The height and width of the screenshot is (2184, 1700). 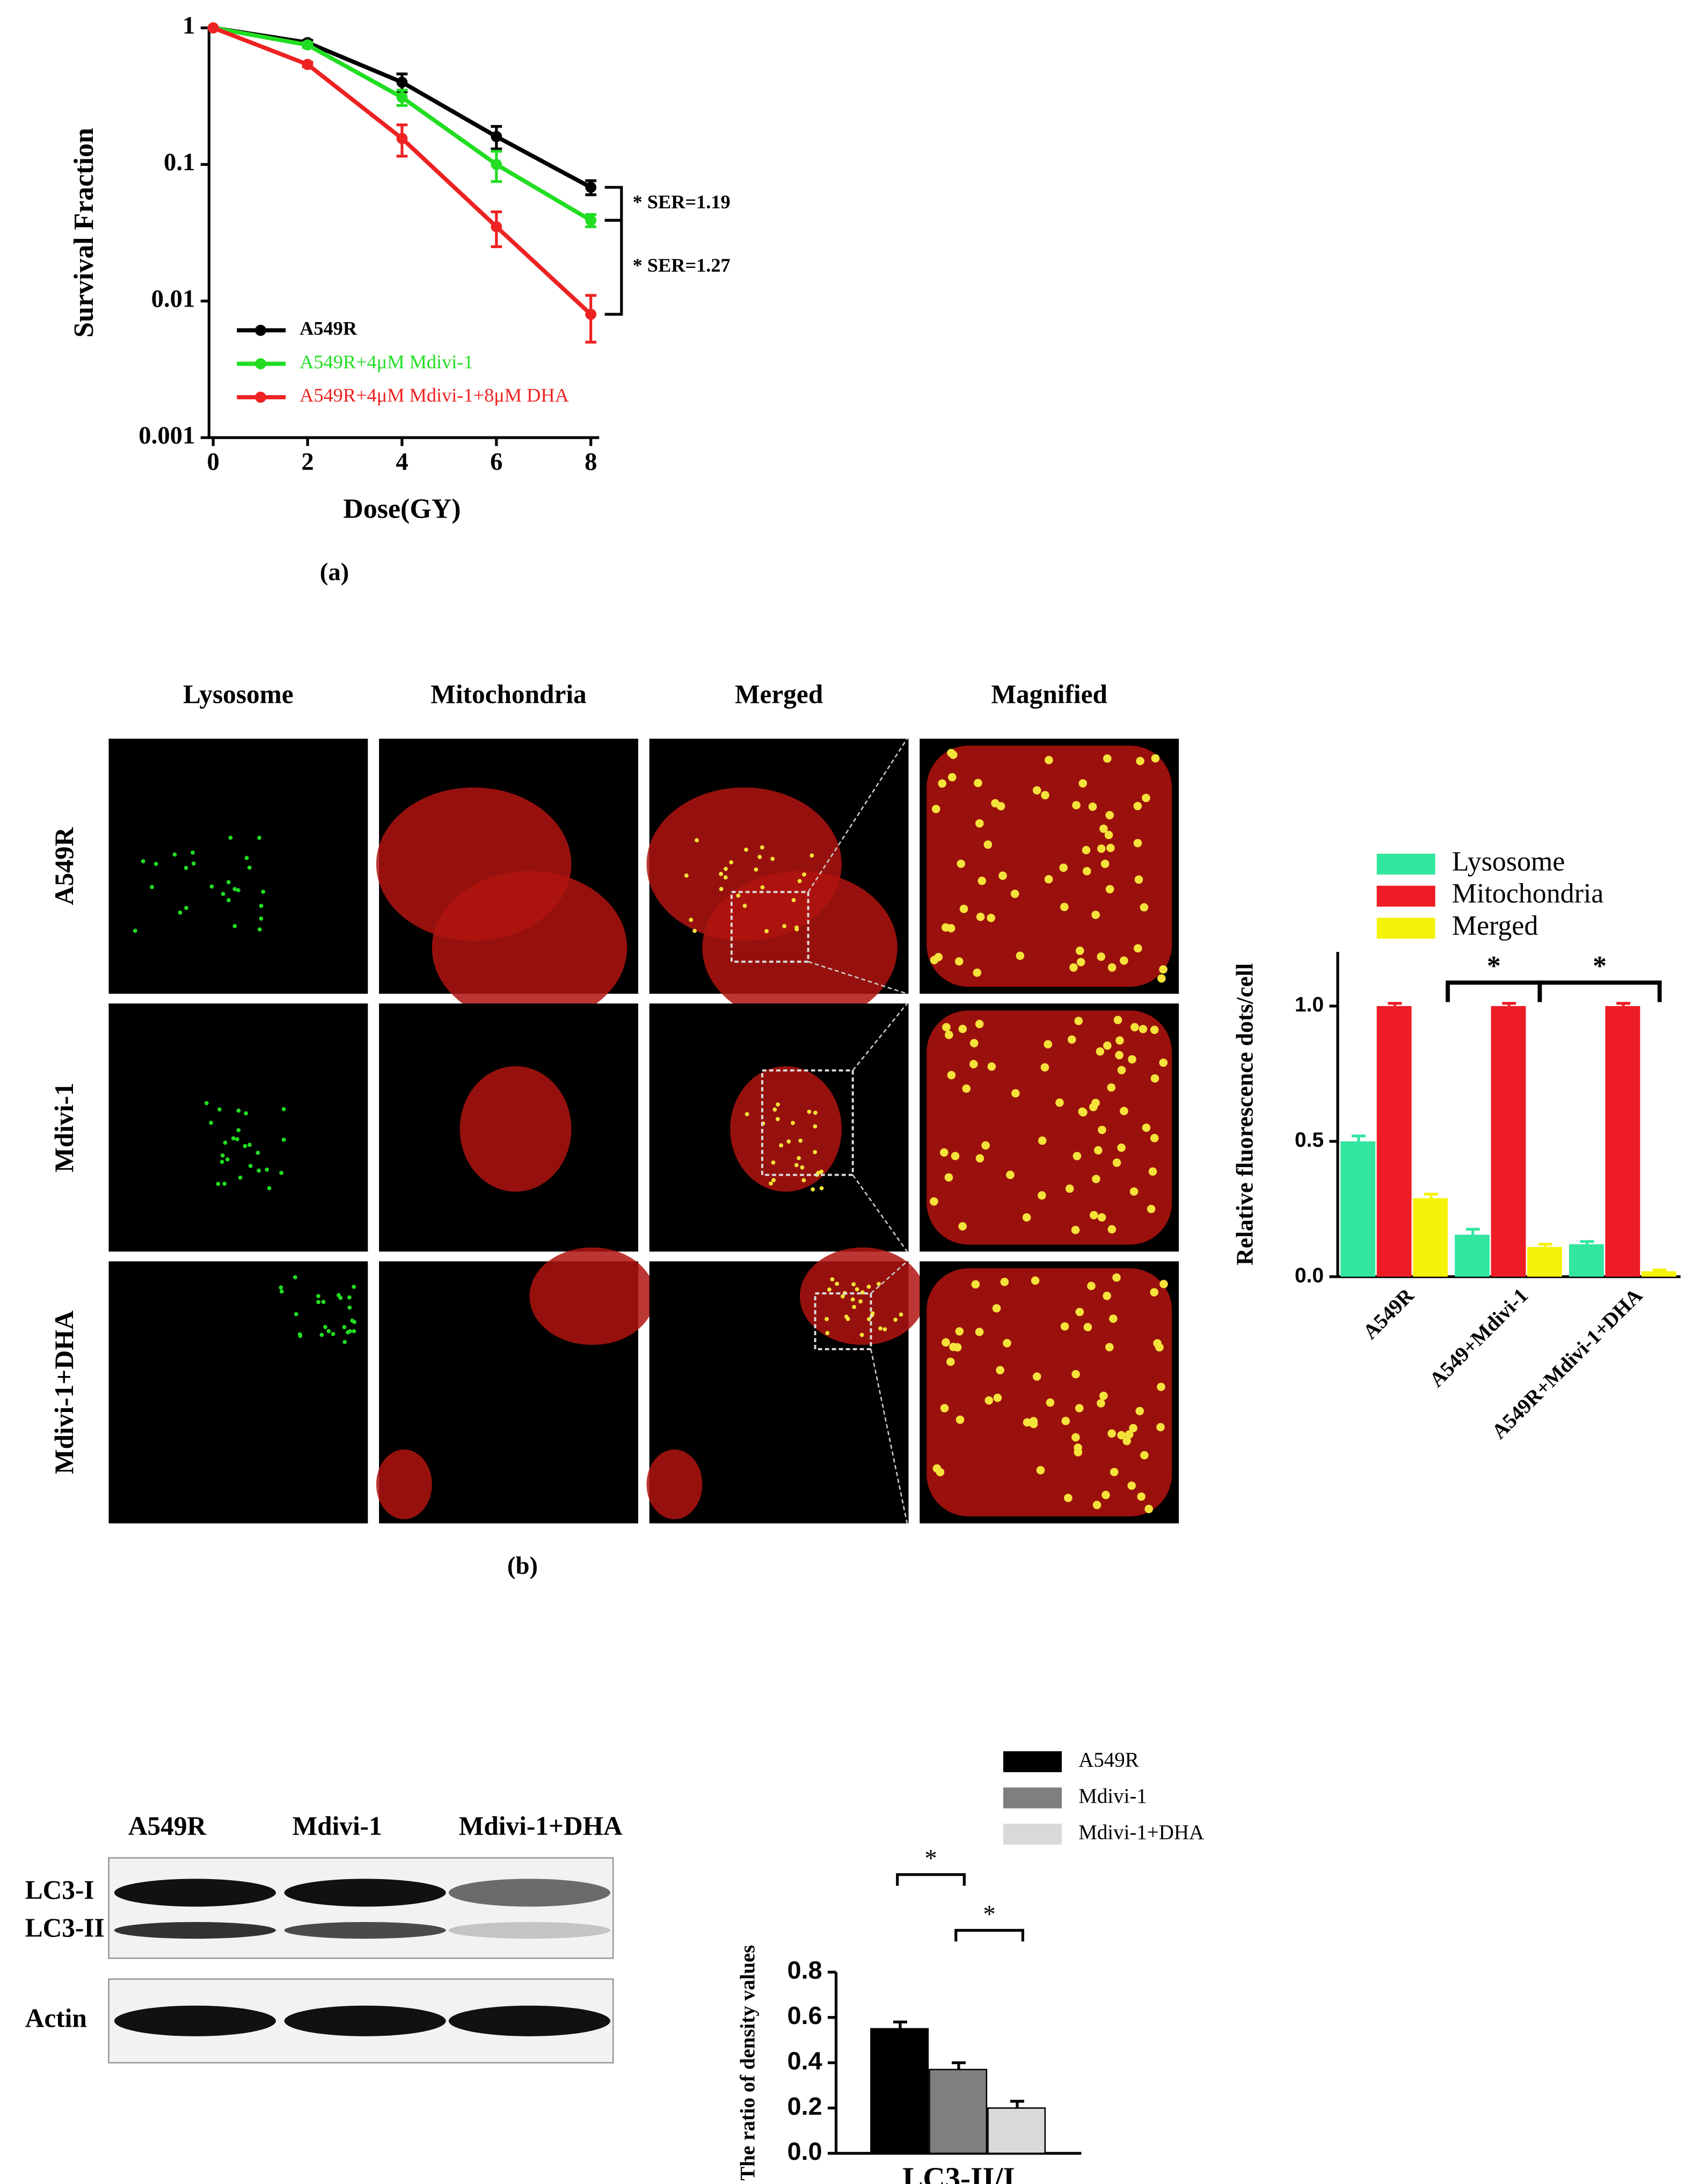 I want to click on band-label: LC3-II, so click(x=65, y=1928).